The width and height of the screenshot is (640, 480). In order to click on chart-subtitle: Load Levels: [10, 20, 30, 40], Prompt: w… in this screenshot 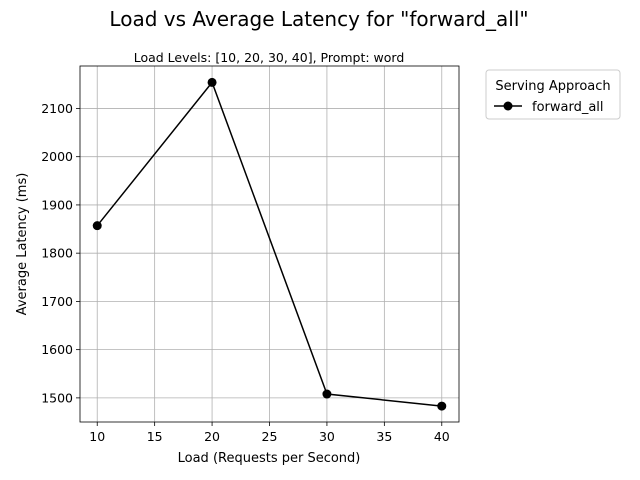, I will do `click(269, 57)`.